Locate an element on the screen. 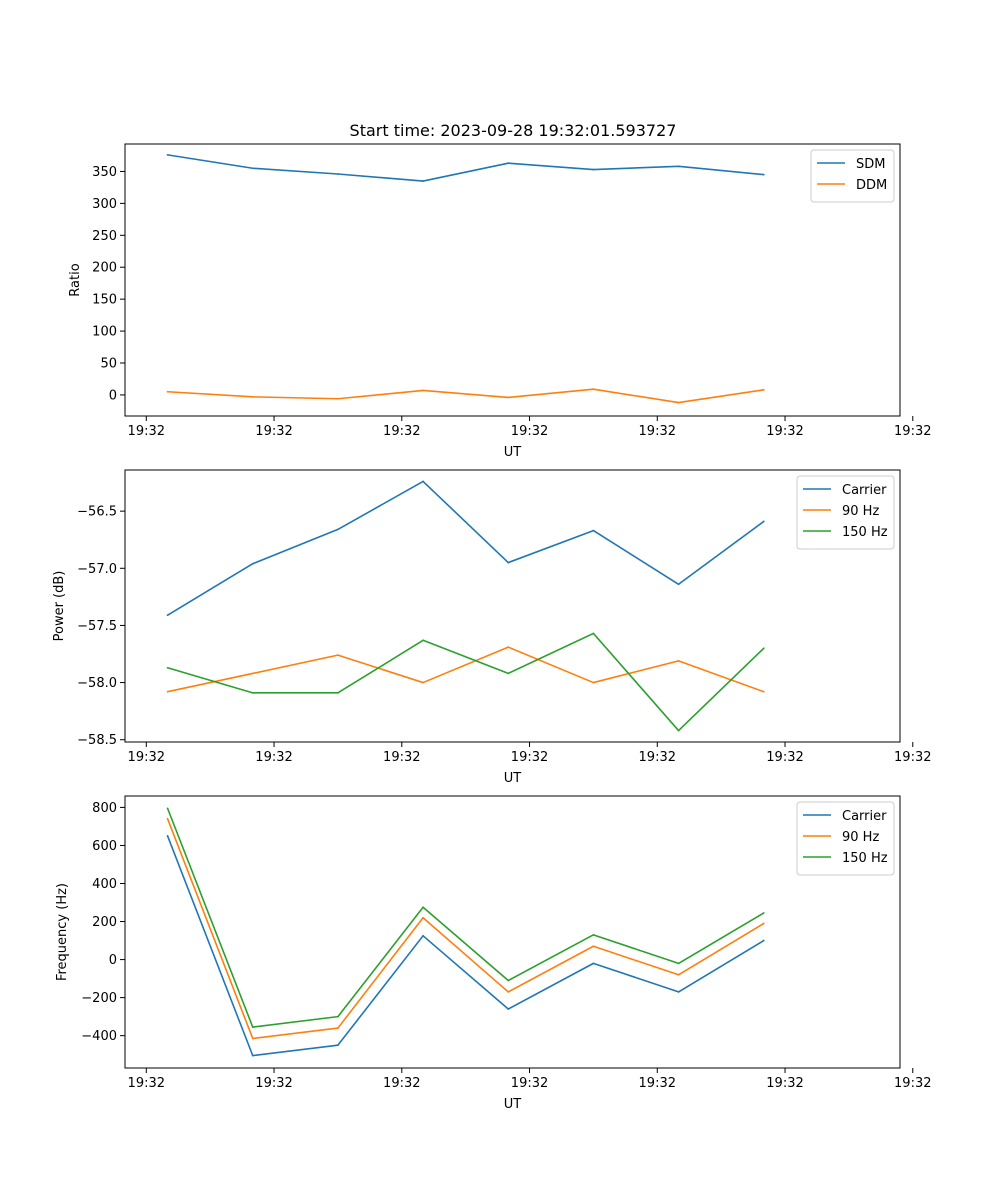  series-line-sdm is located at coordinates (465, 168).